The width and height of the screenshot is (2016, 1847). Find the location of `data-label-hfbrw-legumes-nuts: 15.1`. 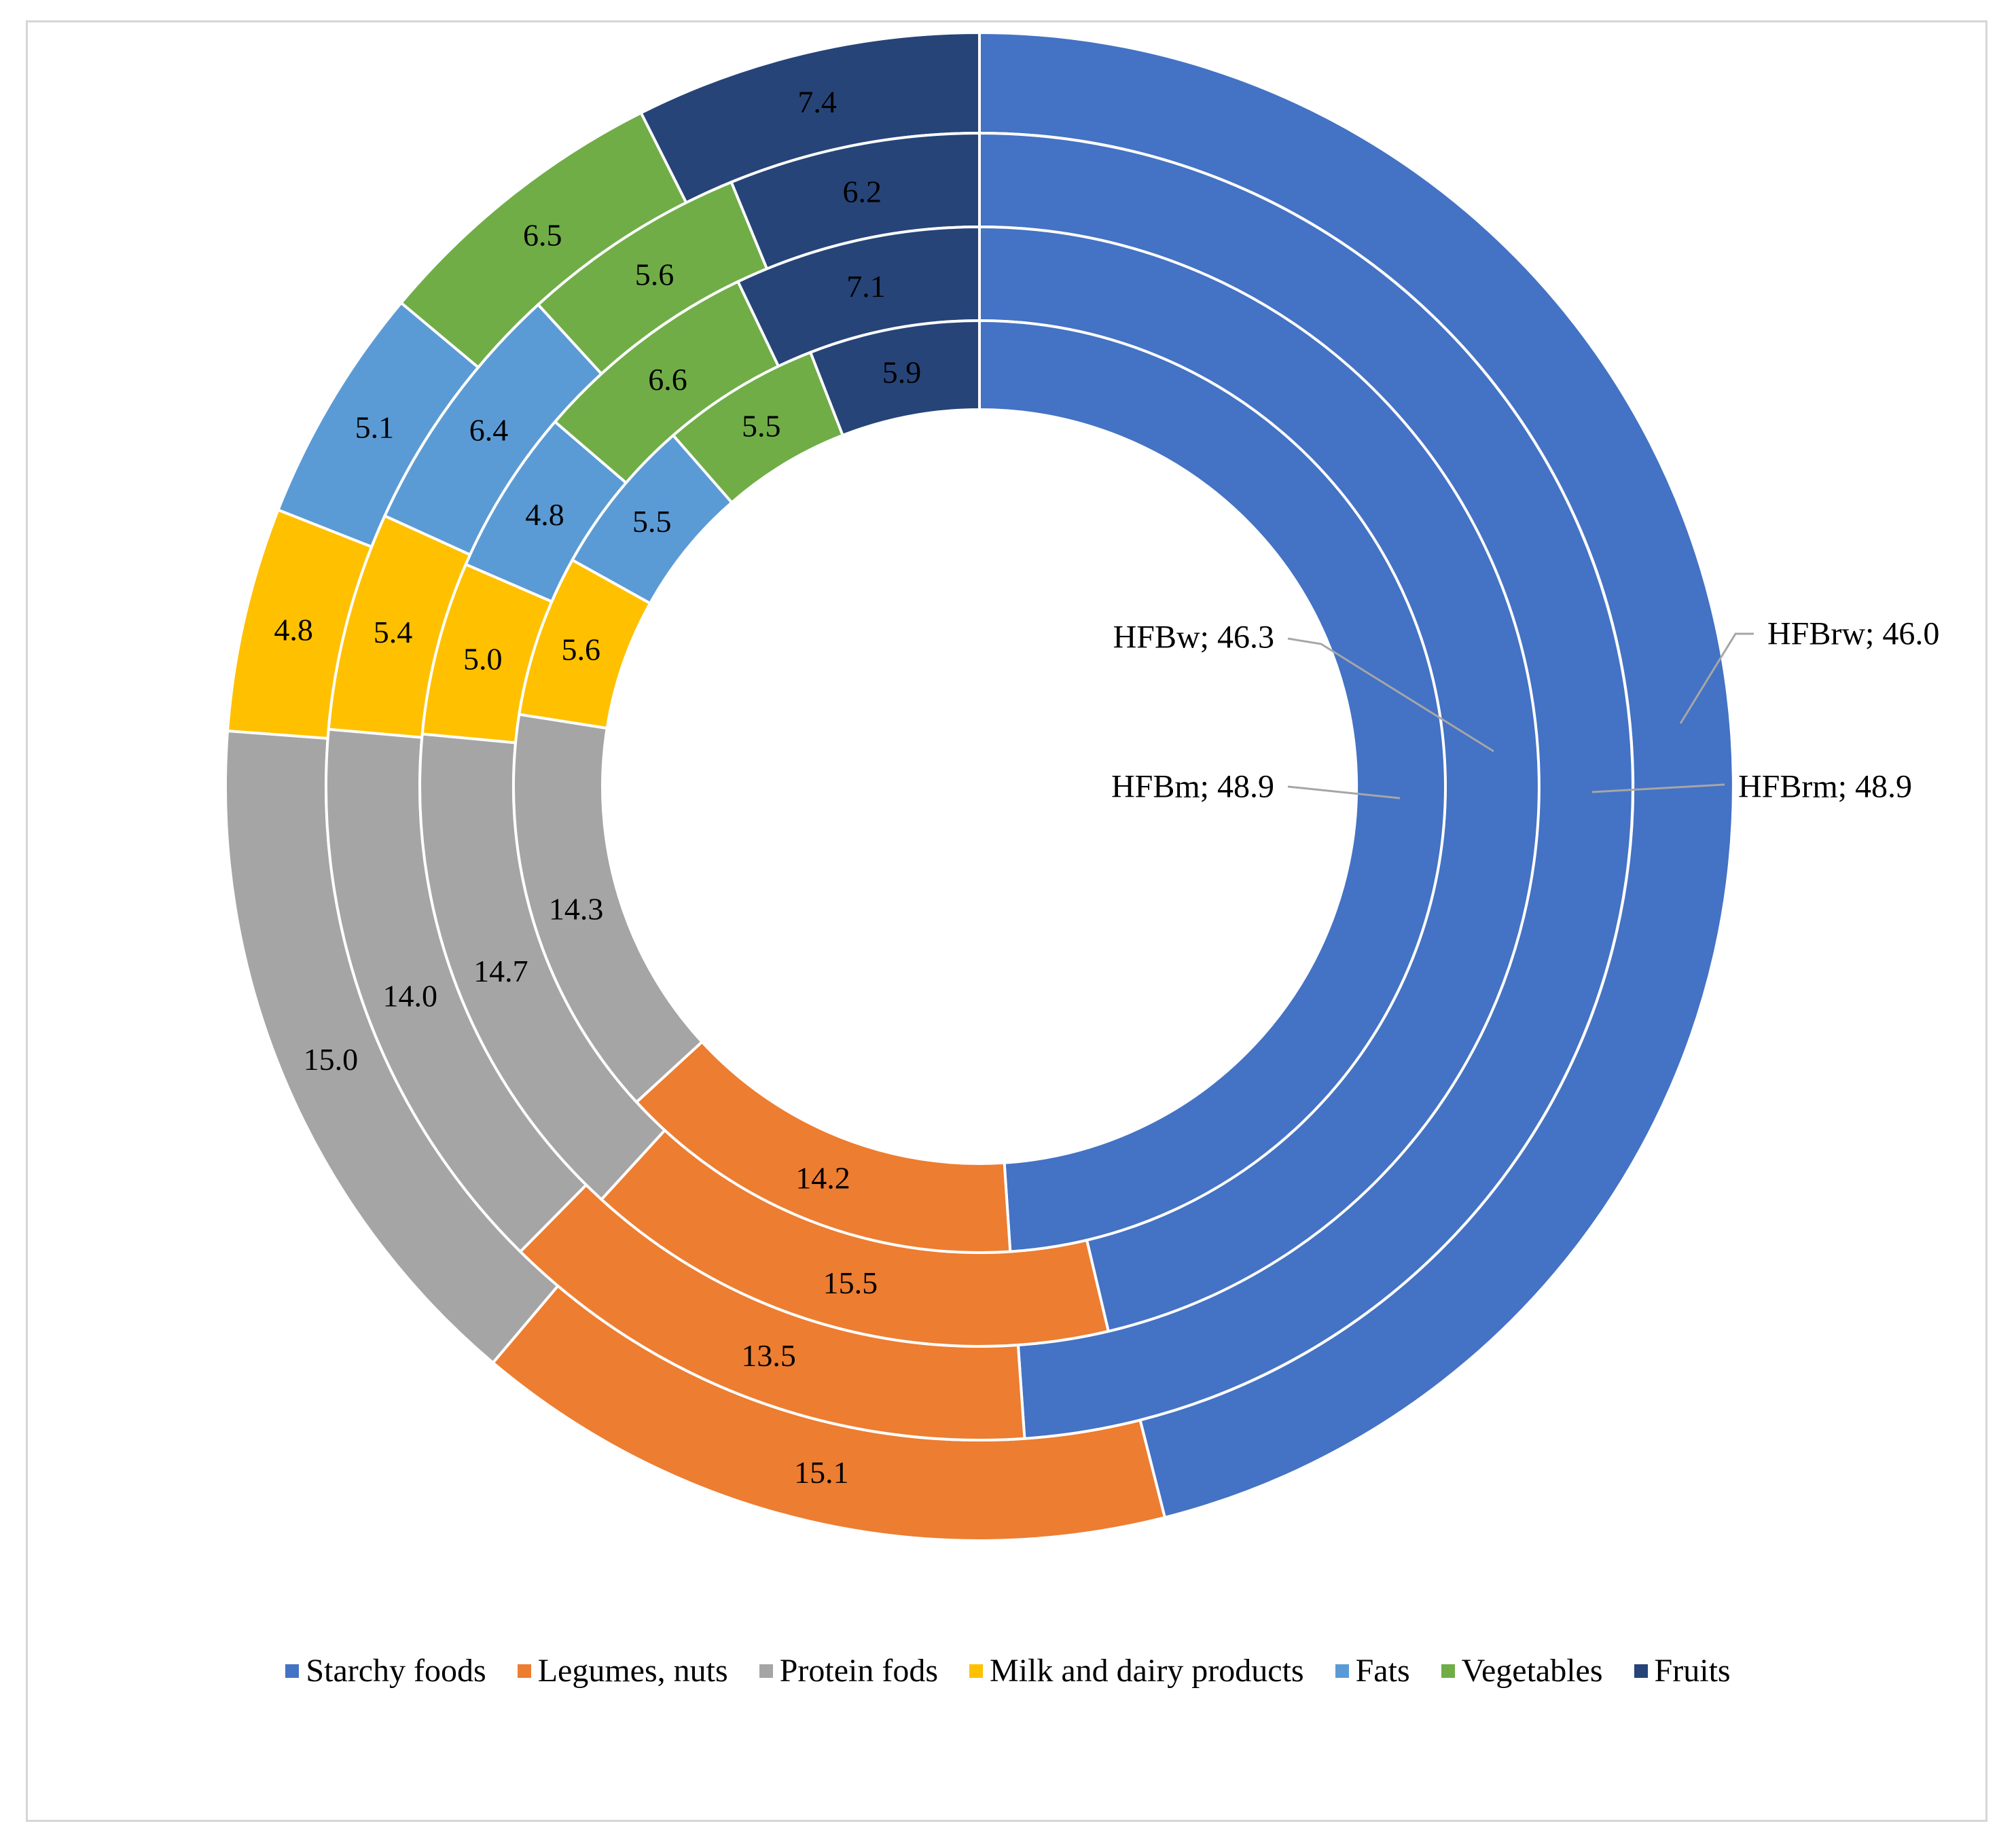

data-label-hfbrw-legumes-nuts: 15.1 is located at coordinates (821, 1473).